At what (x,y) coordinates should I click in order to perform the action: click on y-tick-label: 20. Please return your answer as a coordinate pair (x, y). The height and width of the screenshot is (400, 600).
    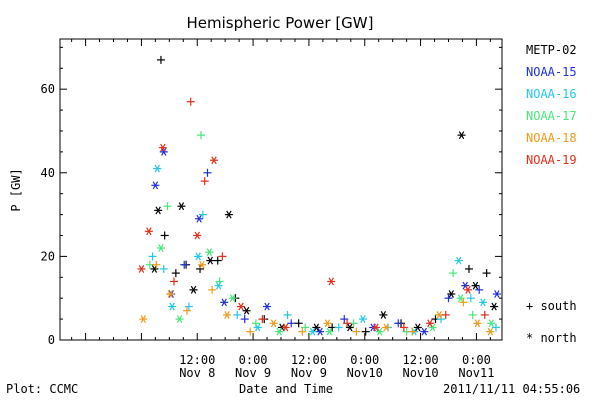
    Looking at the image, I should click on (48, 256).